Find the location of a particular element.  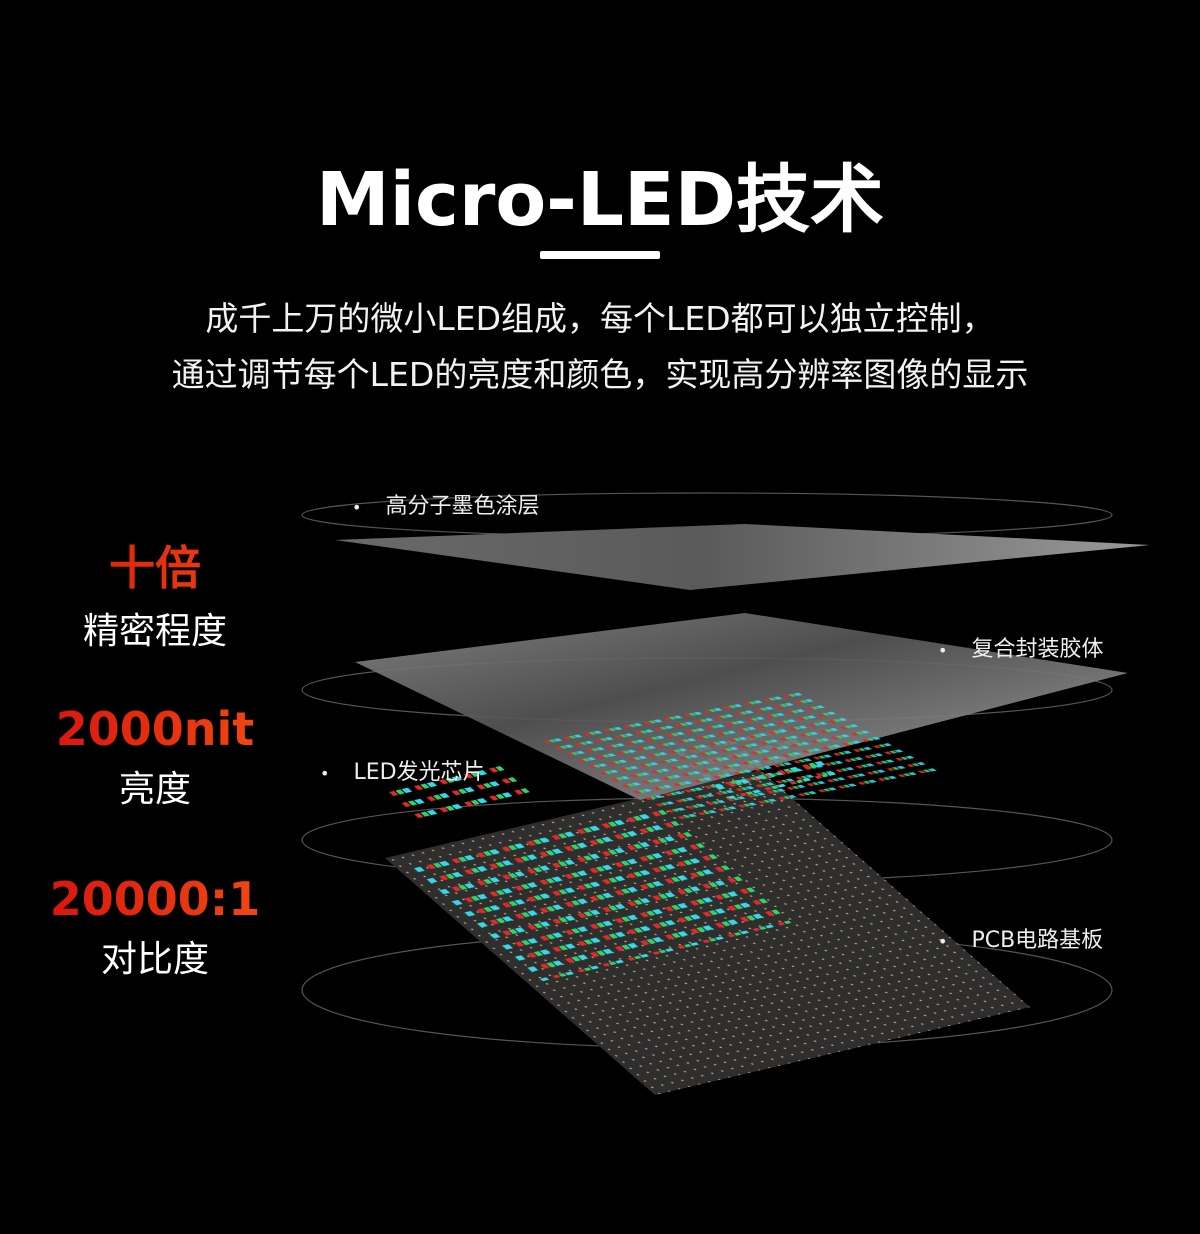

glowing-led-grid is located at coordinates (742, 756).